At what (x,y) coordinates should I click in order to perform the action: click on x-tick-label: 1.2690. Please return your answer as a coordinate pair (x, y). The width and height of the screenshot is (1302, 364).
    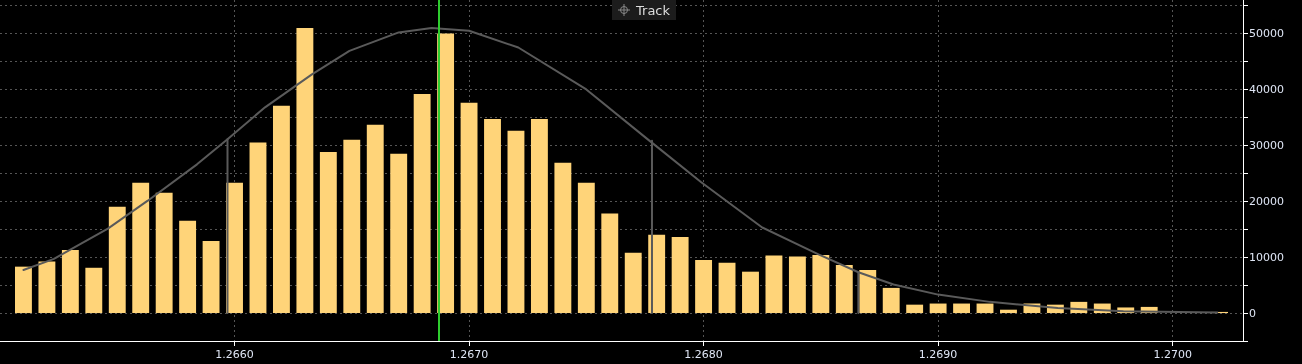
    Looking at the image, I should click on (938, 354).